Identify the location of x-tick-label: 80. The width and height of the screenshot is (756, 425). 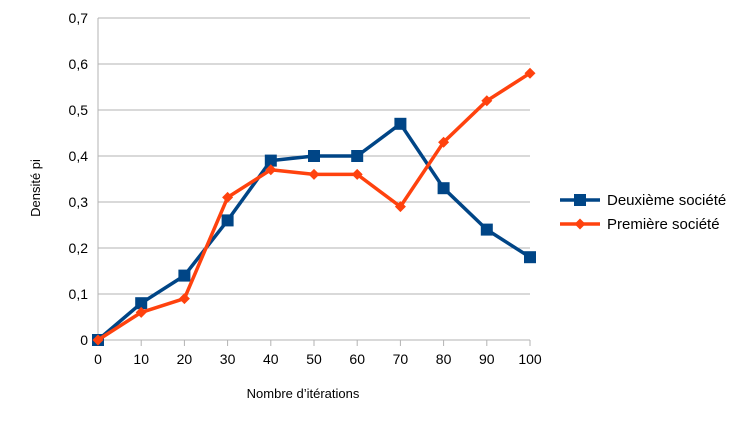
(444, 359).